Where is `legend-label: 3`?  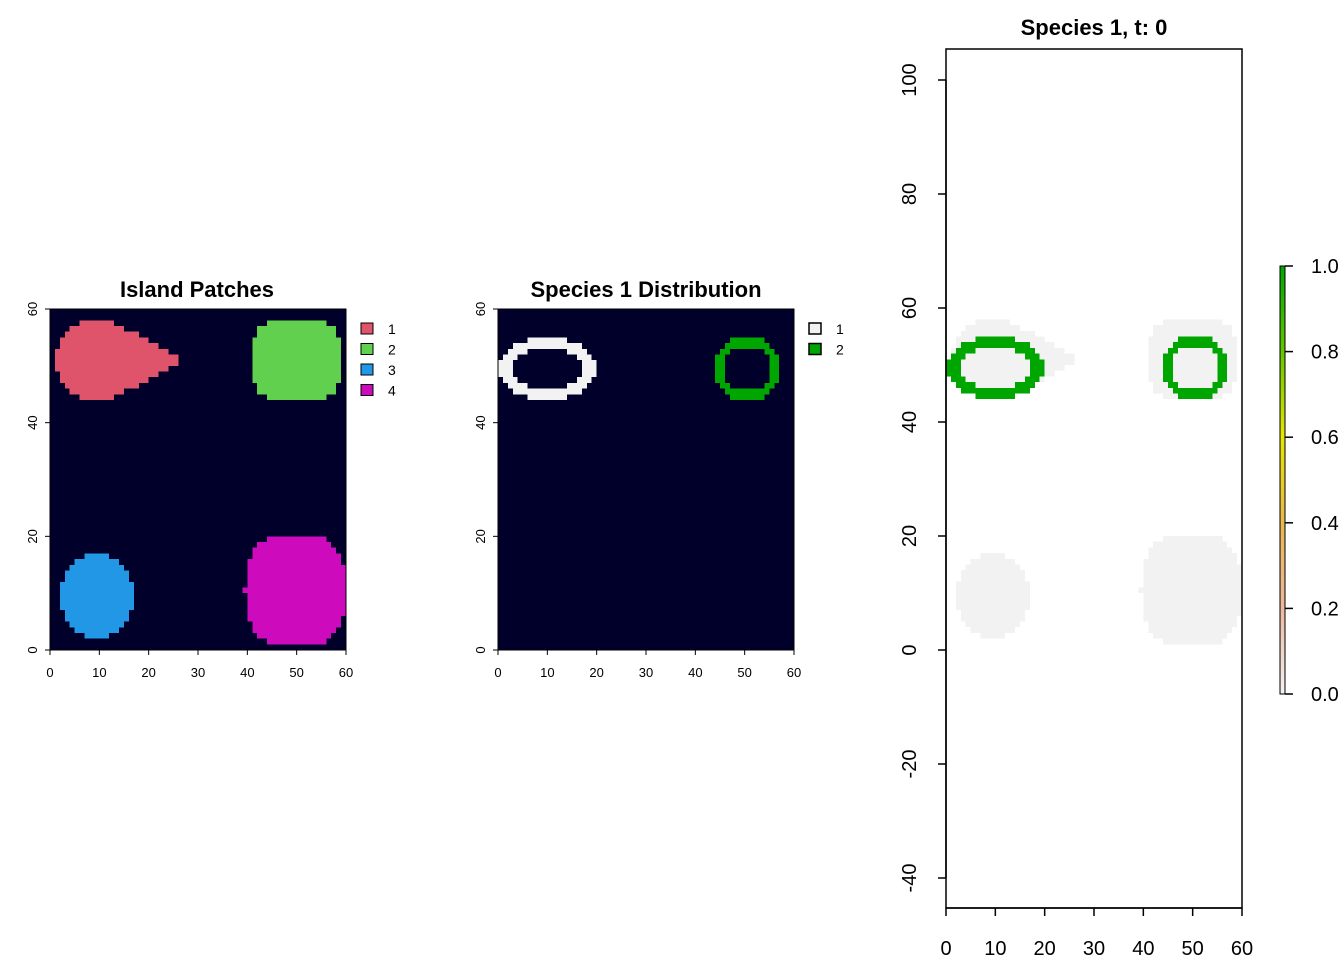 legend-label: 3 is located at coordinates (392, 370).